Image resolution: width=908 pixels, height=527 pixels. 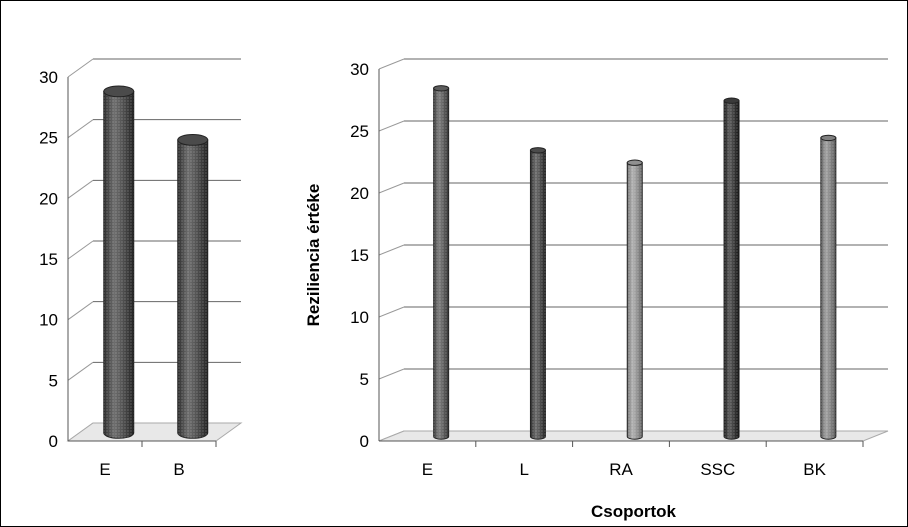 I want to click on x-tick-label: SSC, so click(x=717, y=469).